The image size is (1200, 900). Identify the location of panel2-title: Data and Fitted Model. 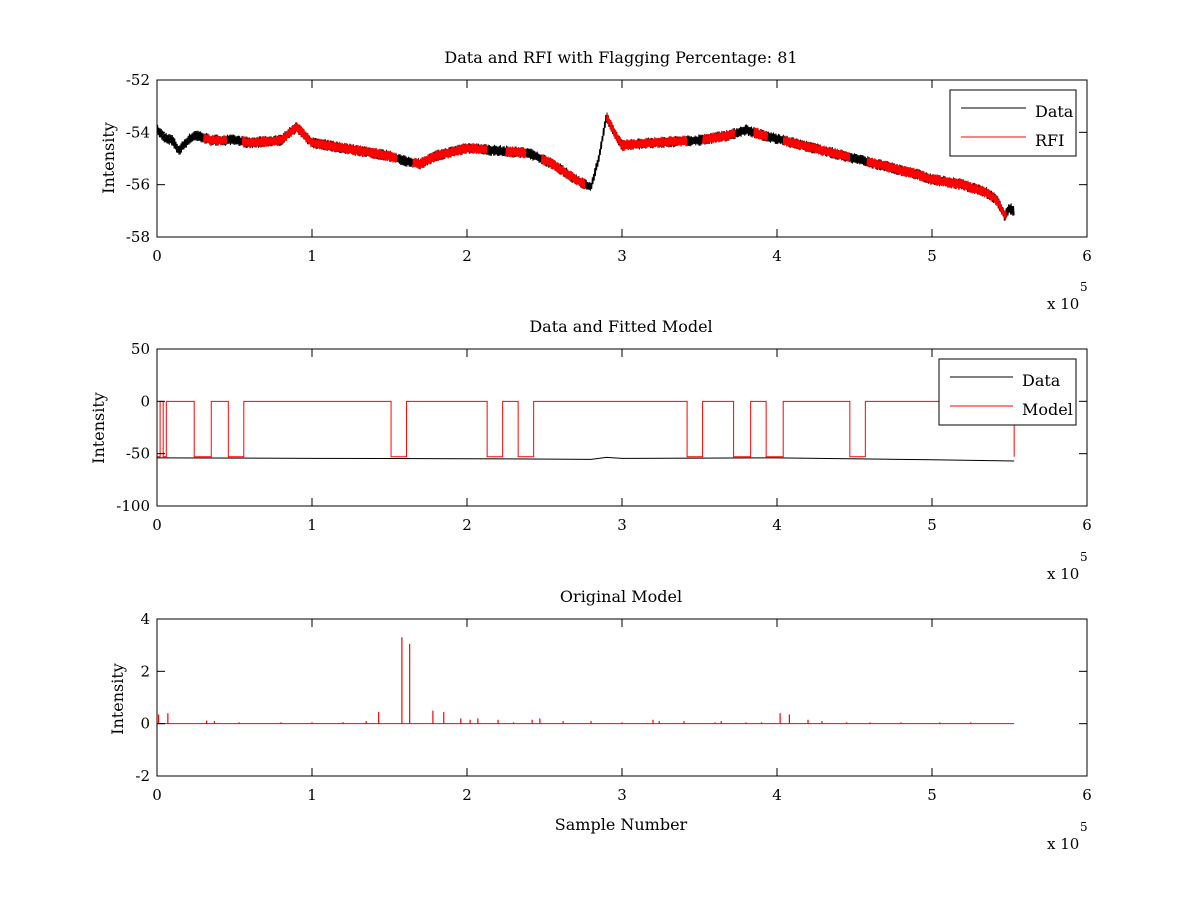
(620, 326).